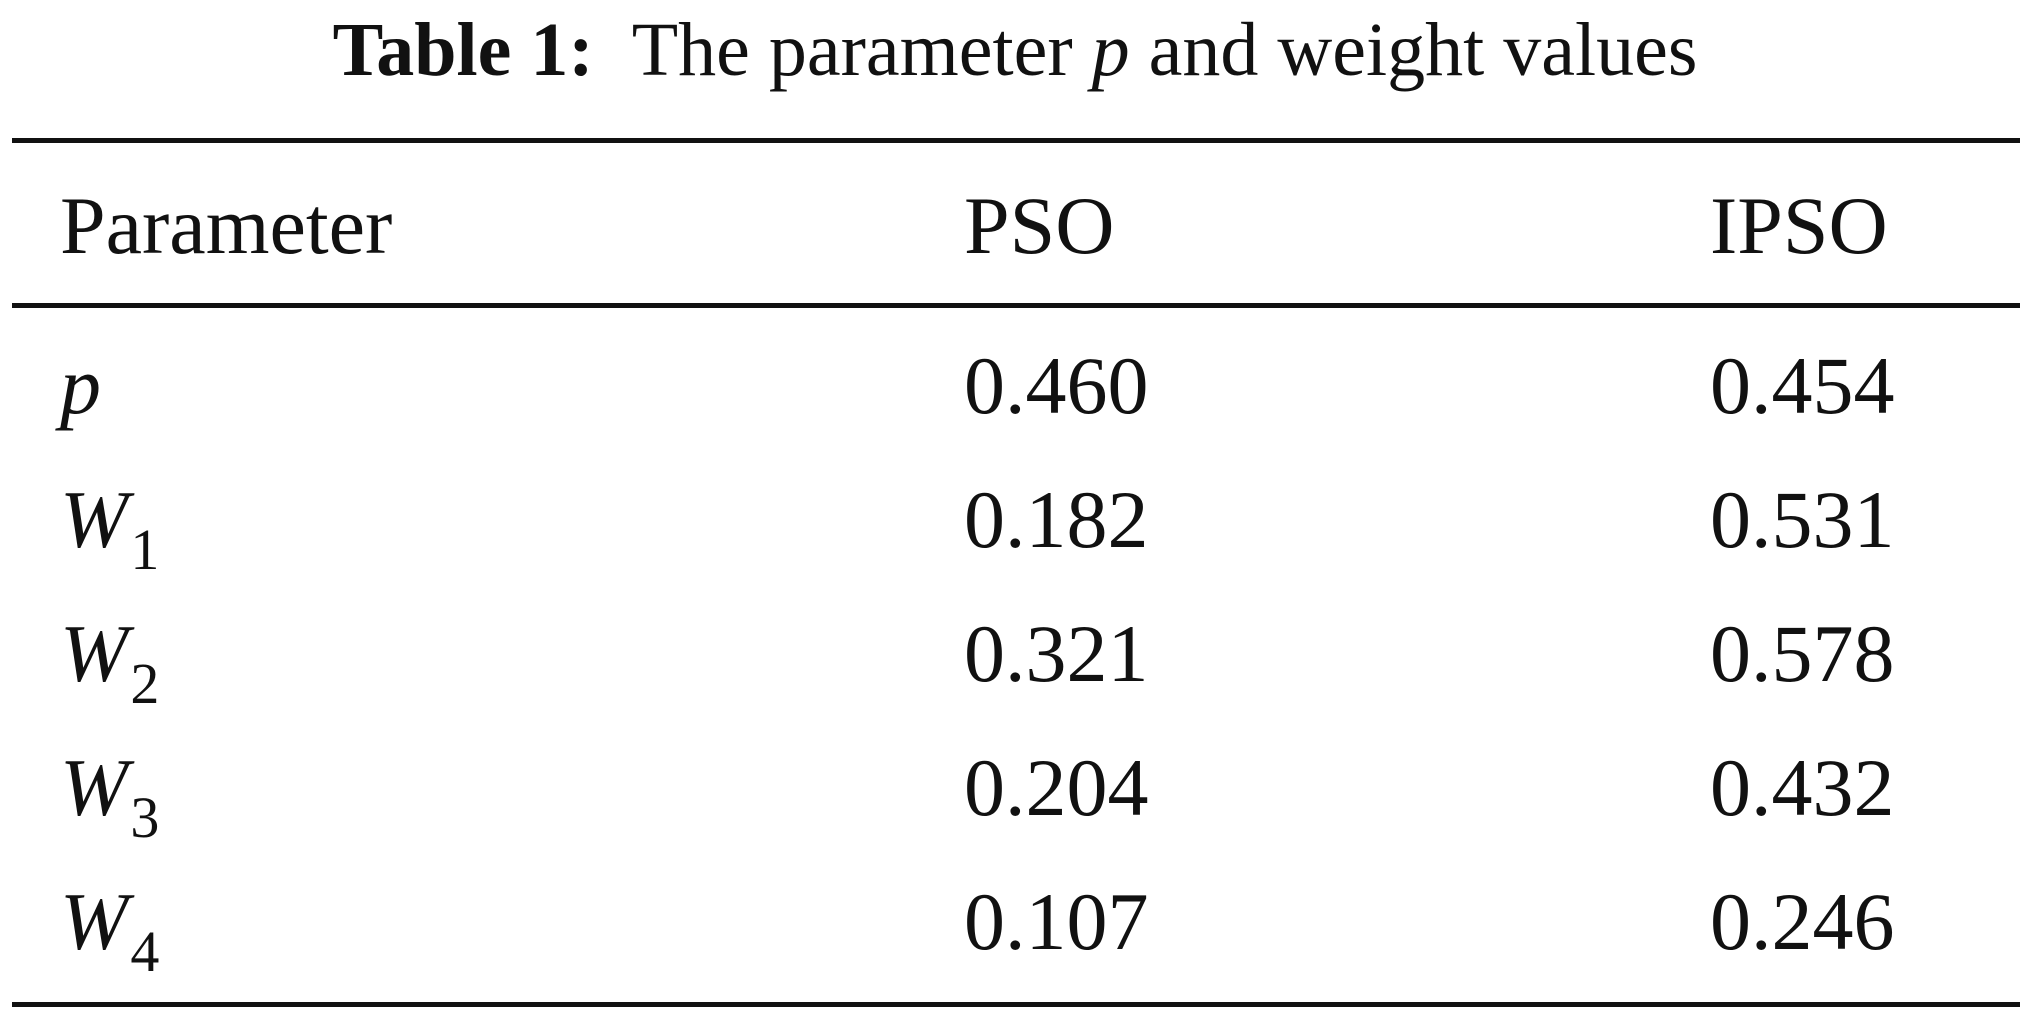  I want to click on row-w1-parameter: W1, so click(109, 526).